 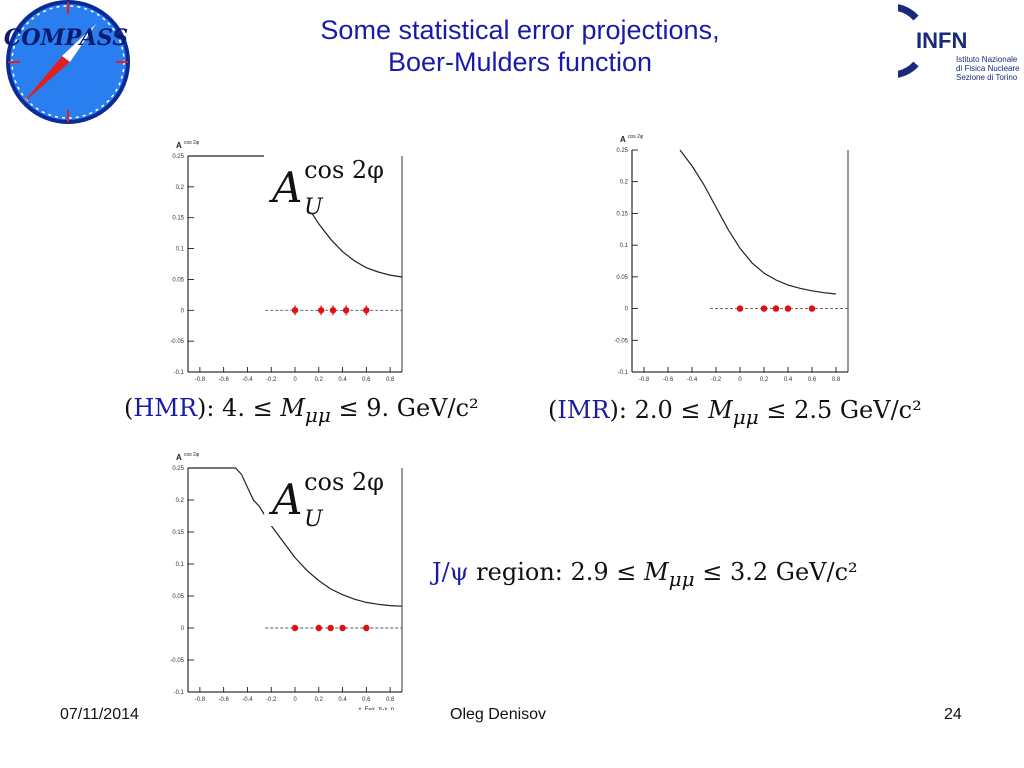 What do you see at coordinates (987, 77) in the screenshot?
I see `infn-logo-sub-3: Sezione di Torino` at bounding box center [987, 77].